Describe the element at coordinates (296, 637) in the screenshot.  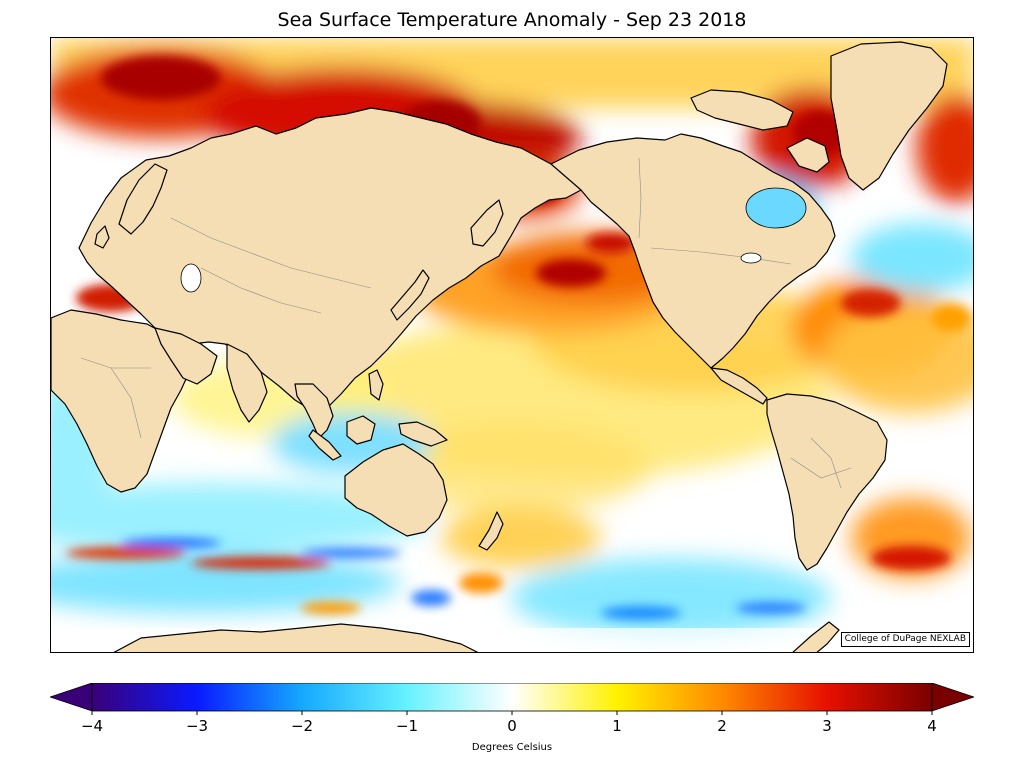
I see `antarctica` at that location.